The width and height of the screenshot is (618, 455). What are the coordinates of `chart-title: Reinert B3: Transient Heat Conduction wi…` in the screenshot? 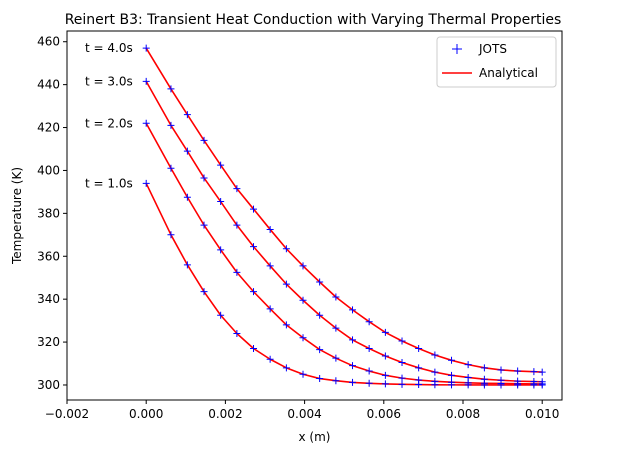 It's located at (313, 20).